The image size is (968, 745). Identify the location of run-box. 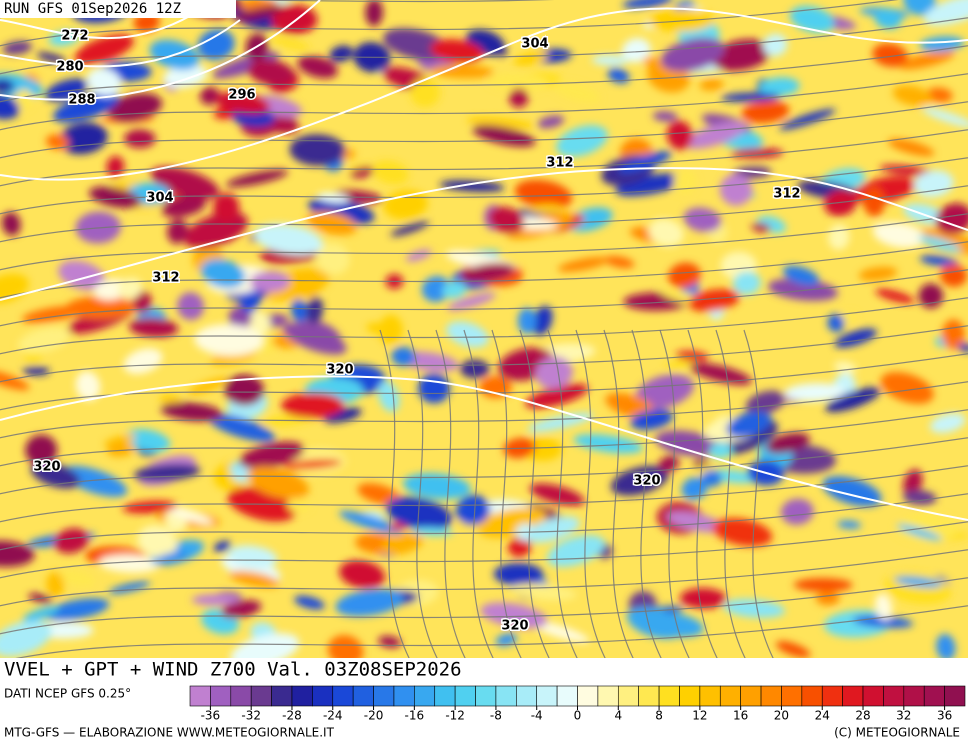
(118, 9).